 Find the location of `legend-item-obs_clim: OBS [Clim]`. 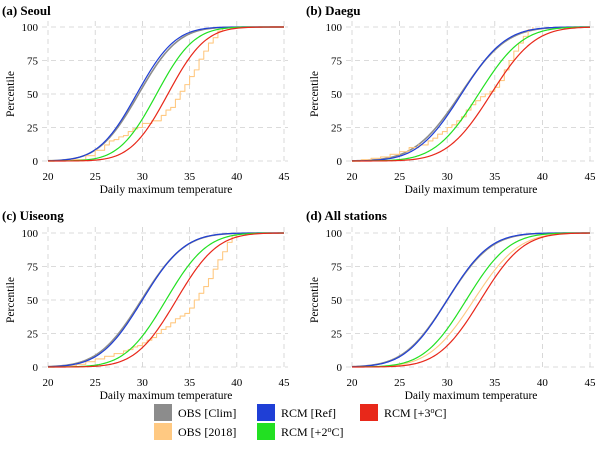

legend-item-obs_clim: OBS [Clim] is located at coordinates (195, 412).